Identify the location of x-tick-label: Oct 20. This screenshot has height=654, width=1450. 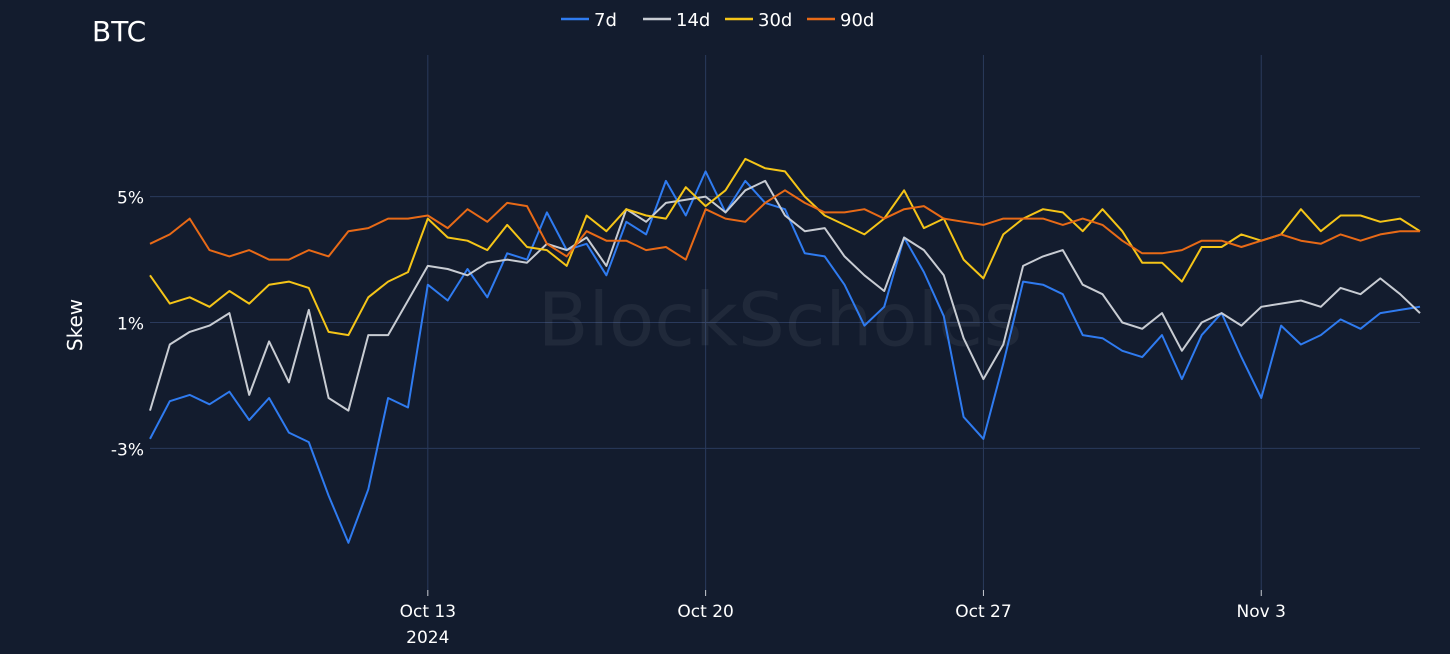
(705, 612).